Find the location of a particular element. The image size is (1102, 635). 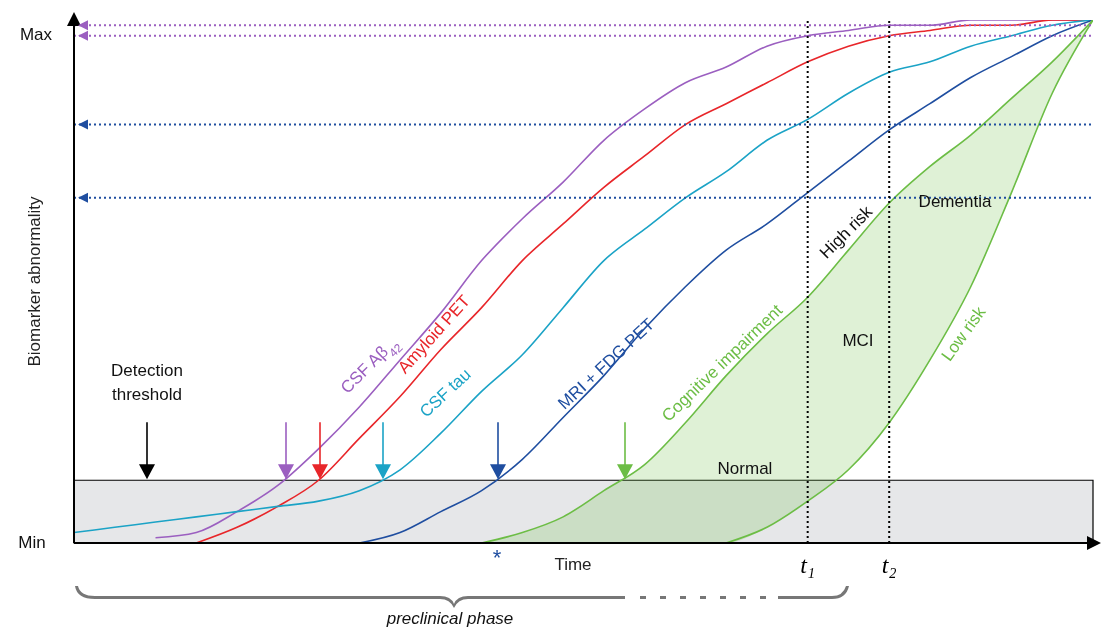

x-tick-label: t₁ is located at coordinates (808, 565).